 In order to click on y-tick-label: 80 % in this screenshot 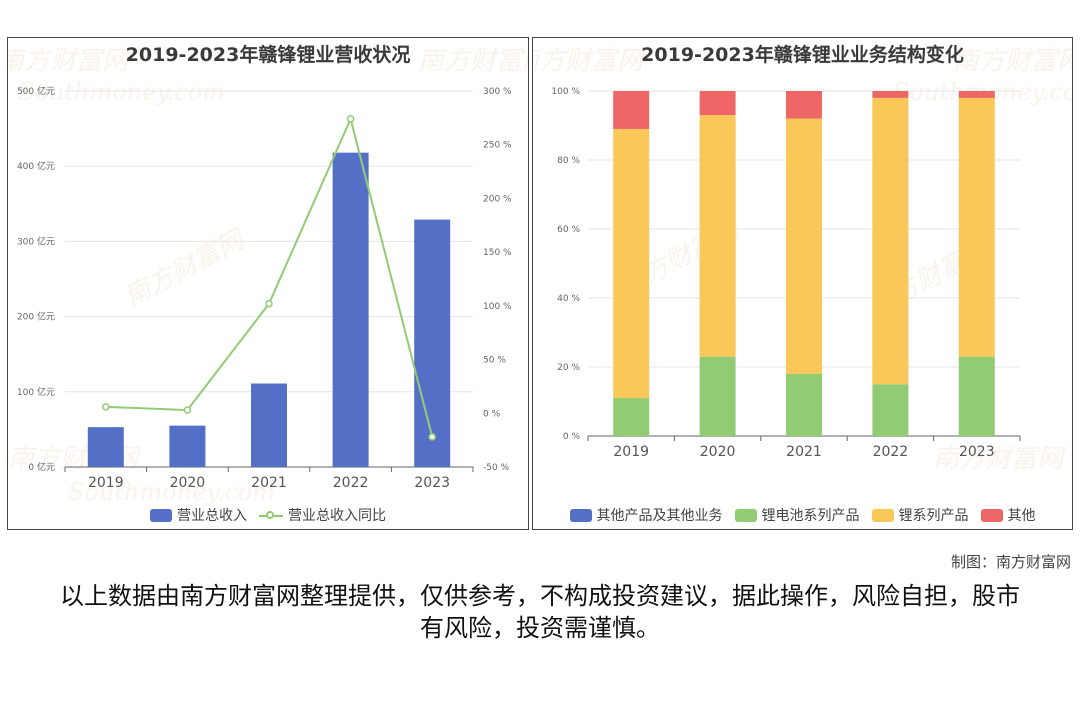, I will do `click(568, 161)`.